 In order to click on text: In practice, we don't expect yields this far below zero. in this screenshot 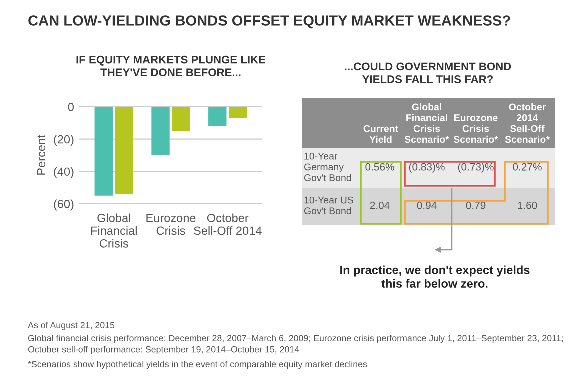, I will do `click(435, 277)`.